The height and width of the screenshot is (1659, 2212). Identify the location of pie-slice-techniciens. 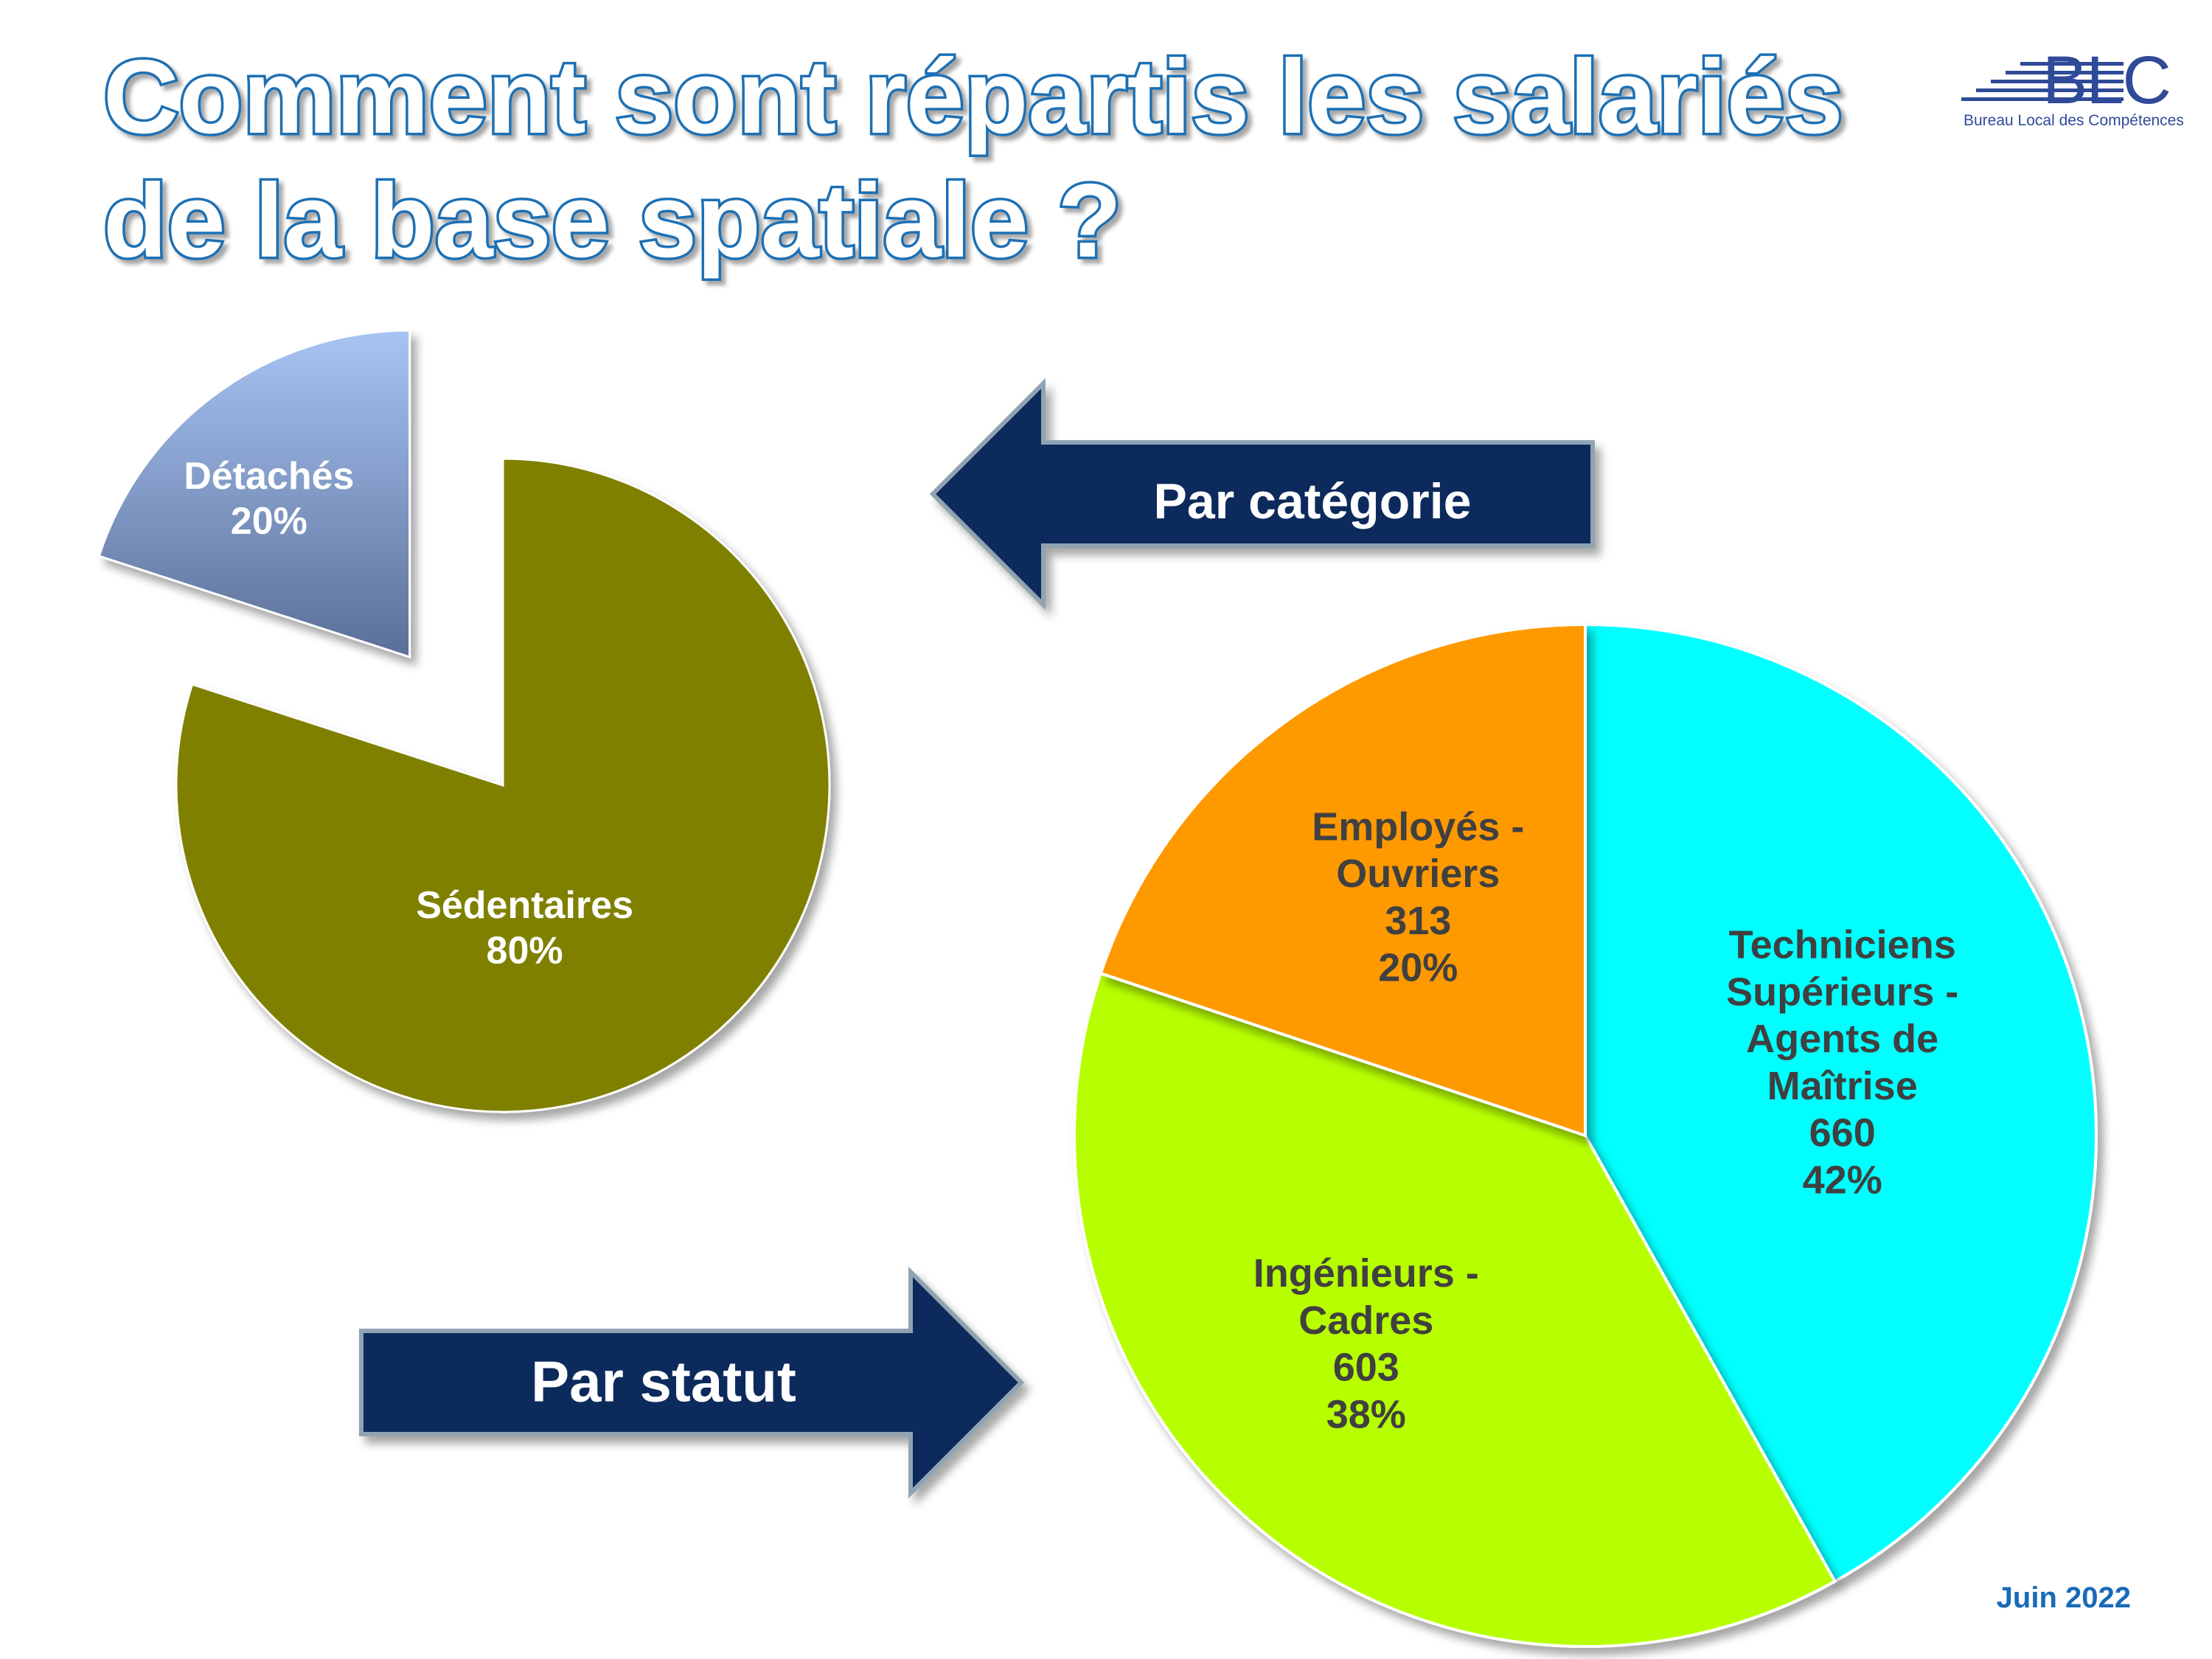
(1841, 1103).